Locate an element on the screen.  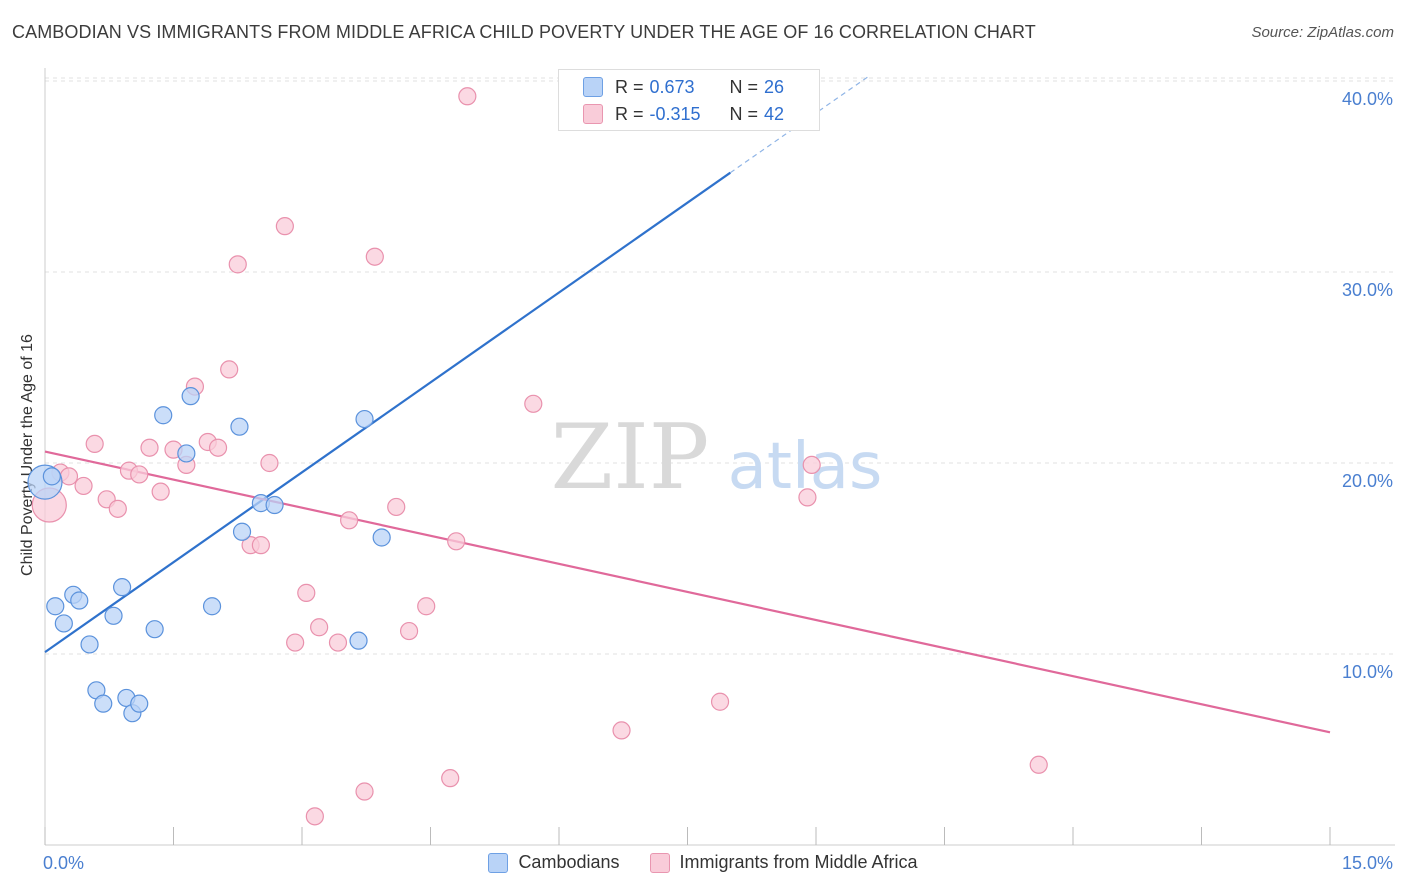
chart-legend: Cambodians Immigrants from Middle Africa is located at coordinates (703, 862).